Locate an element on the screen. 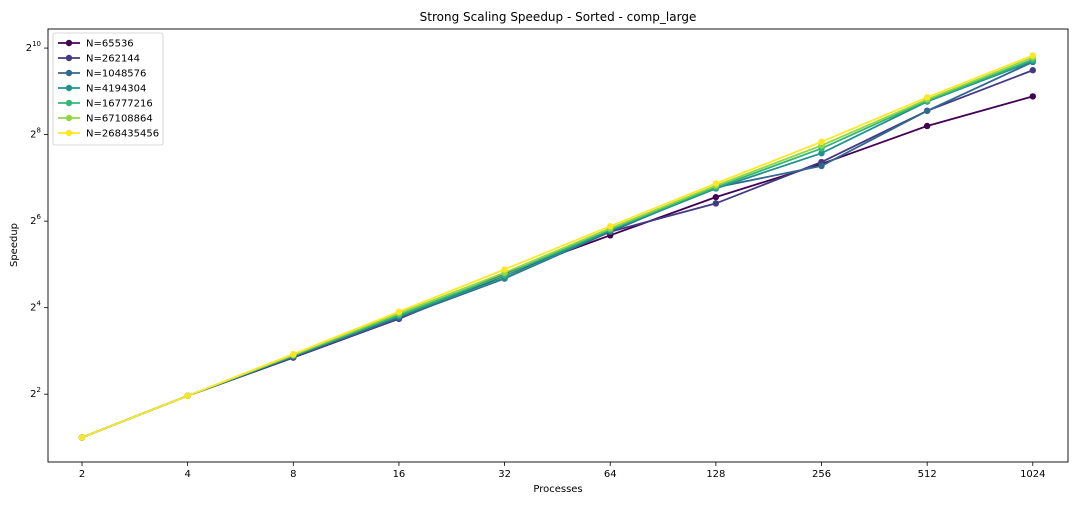 The width and height of the screenshot is (1080, 508). x-tick-label: 512 is located at coordinates (927, 474).